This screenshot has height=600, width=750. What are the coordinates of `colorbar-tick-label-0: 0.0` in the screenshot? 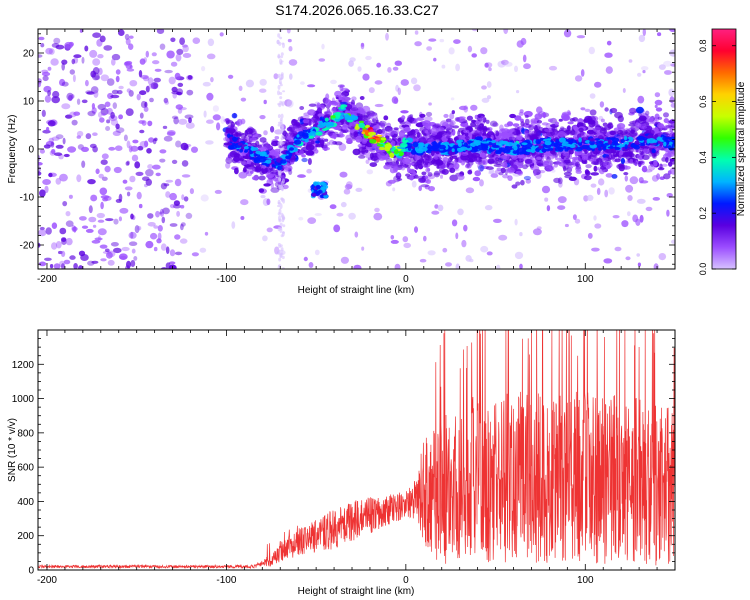 It's located at (703, 269).